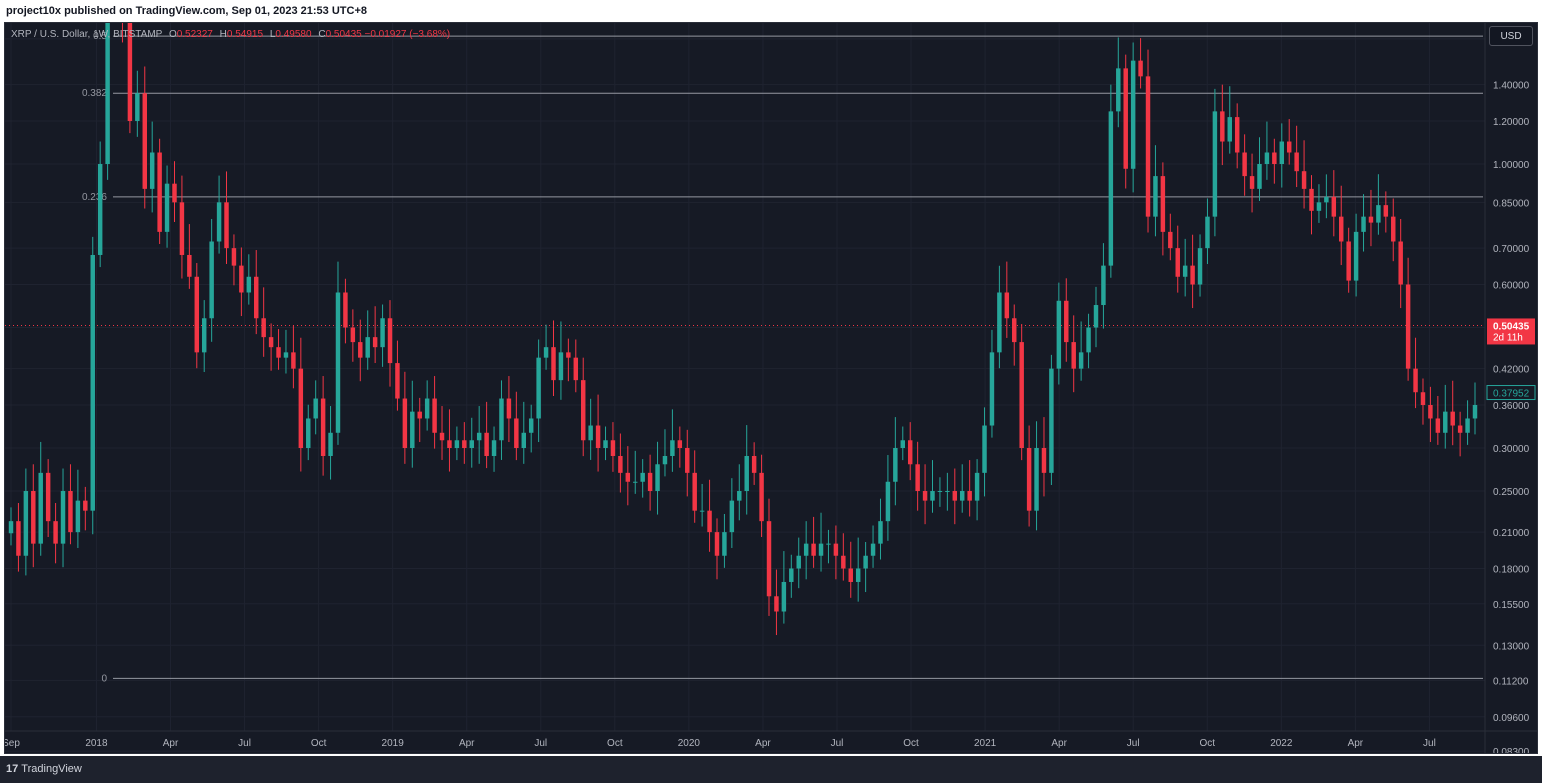  I want to click on price-tick-label: 0.15500, so click(1511, 605).